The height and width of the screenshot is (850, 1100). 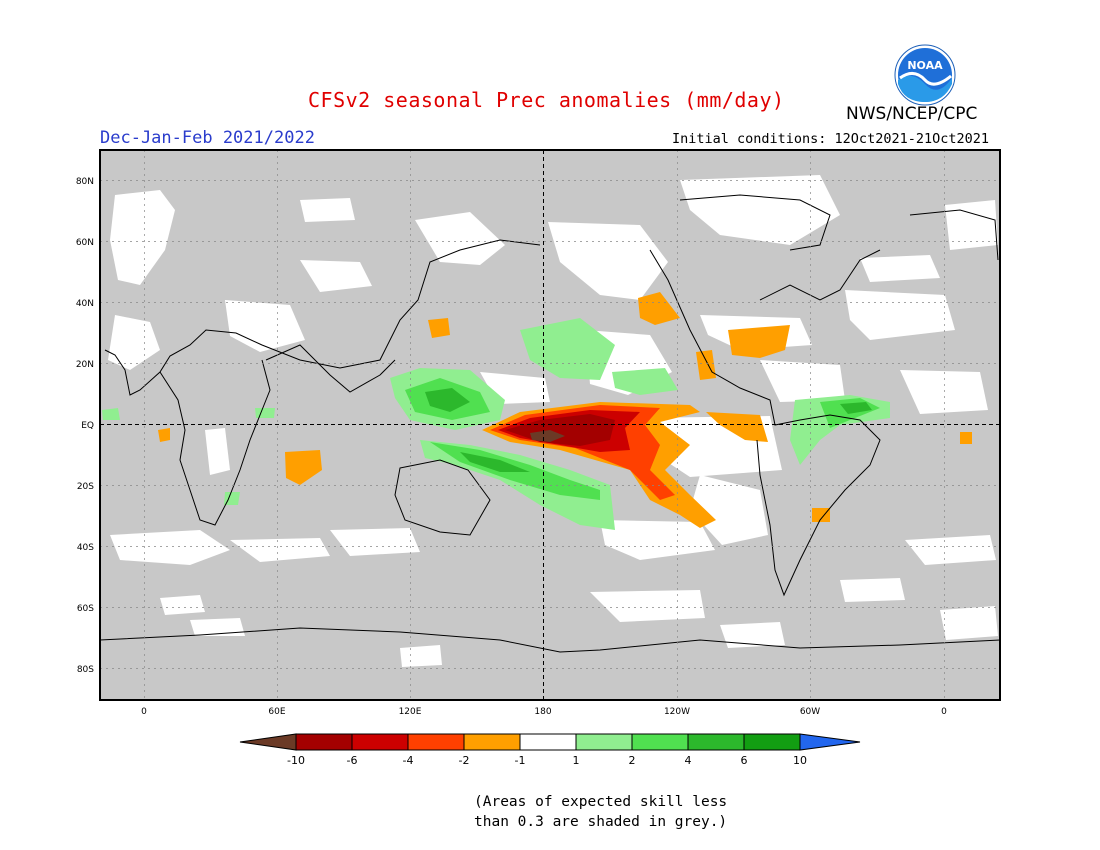 I want to click on season-label: Dec-Jan-Feb 2021/2022, so click(x=207, y=138).